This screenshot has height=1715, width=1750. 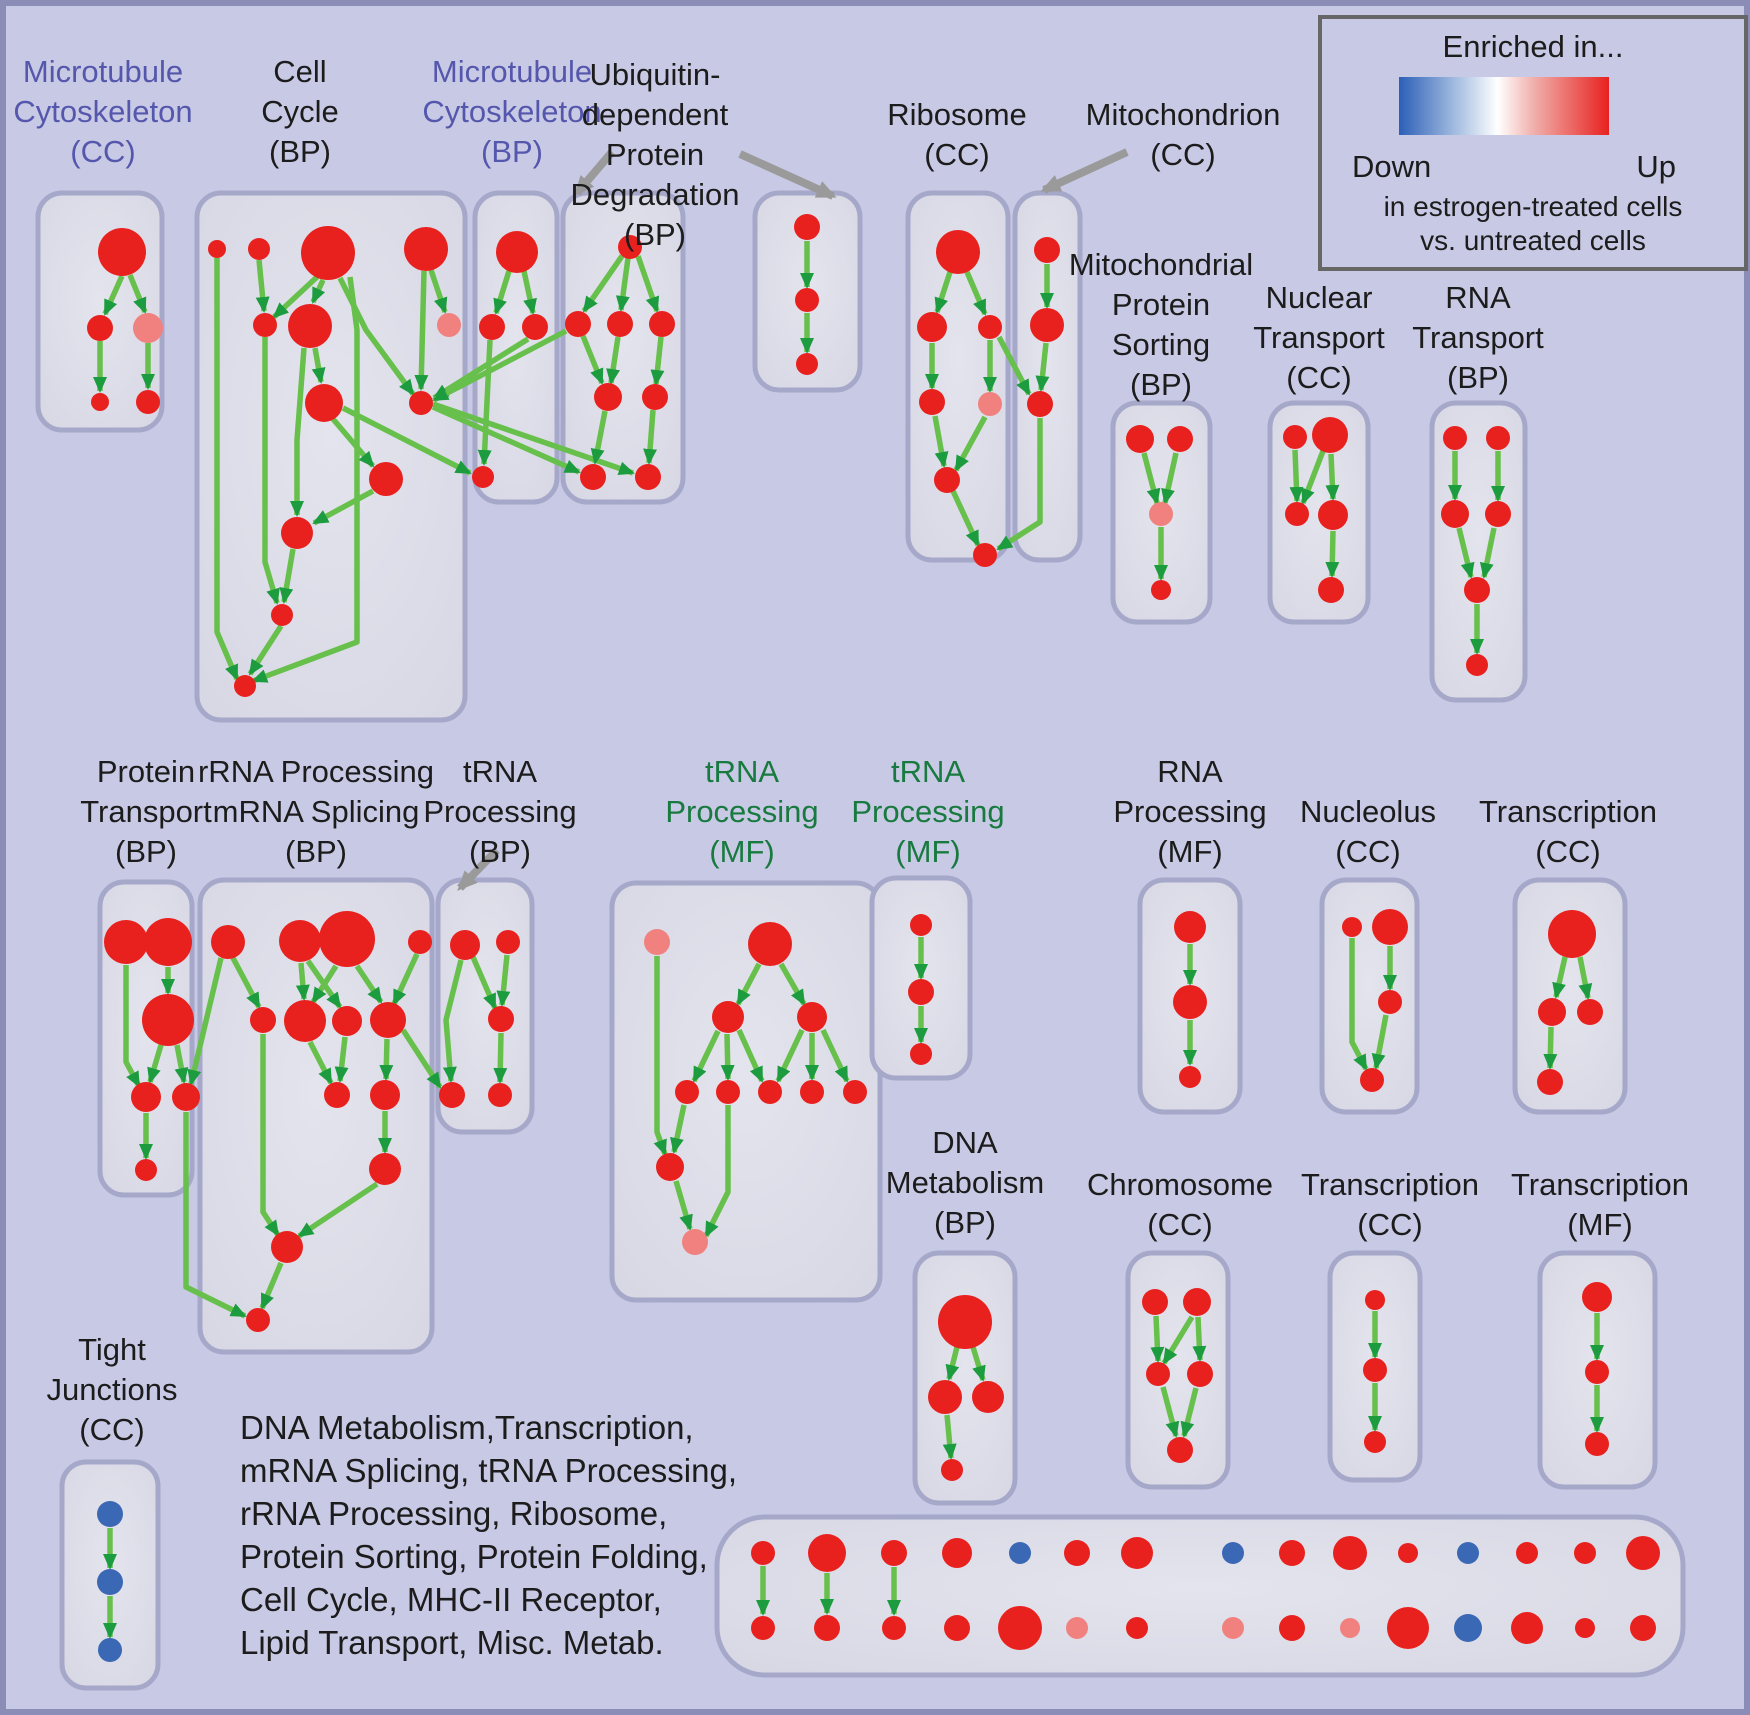 What do you see at coordinates (1533, 240) in the screenshot?
I see `legend-subtitle-2: vs. untreated cells` at bounding box center [1533, 240].